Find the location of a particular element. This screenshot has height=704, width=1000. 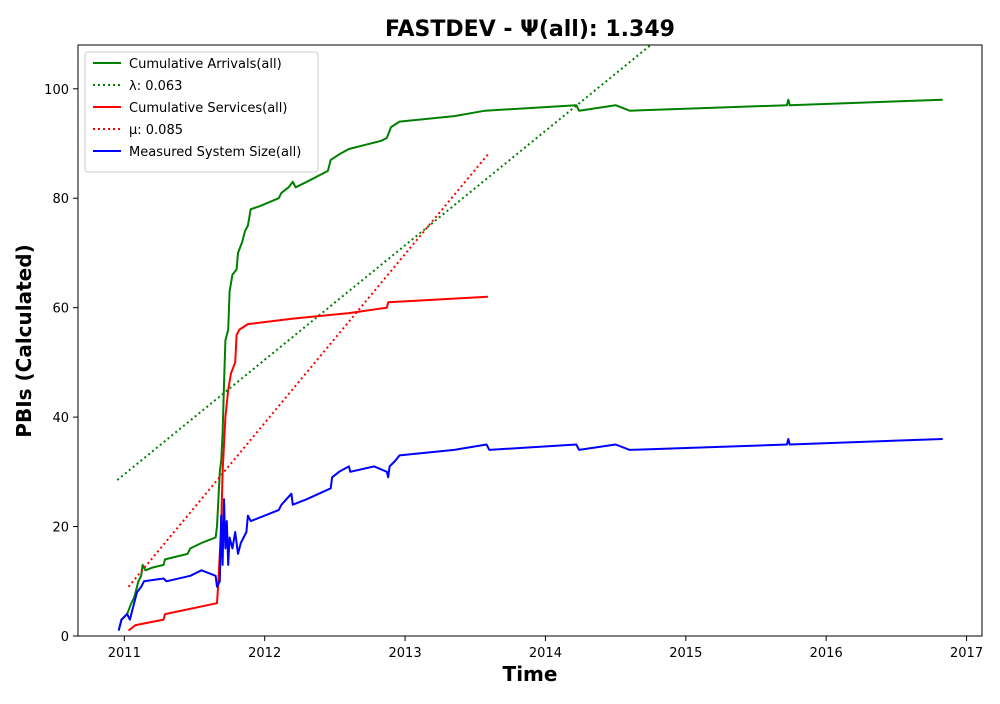

y-axis-label: PBIs (Calculated) is located at coordinates (24, 340).